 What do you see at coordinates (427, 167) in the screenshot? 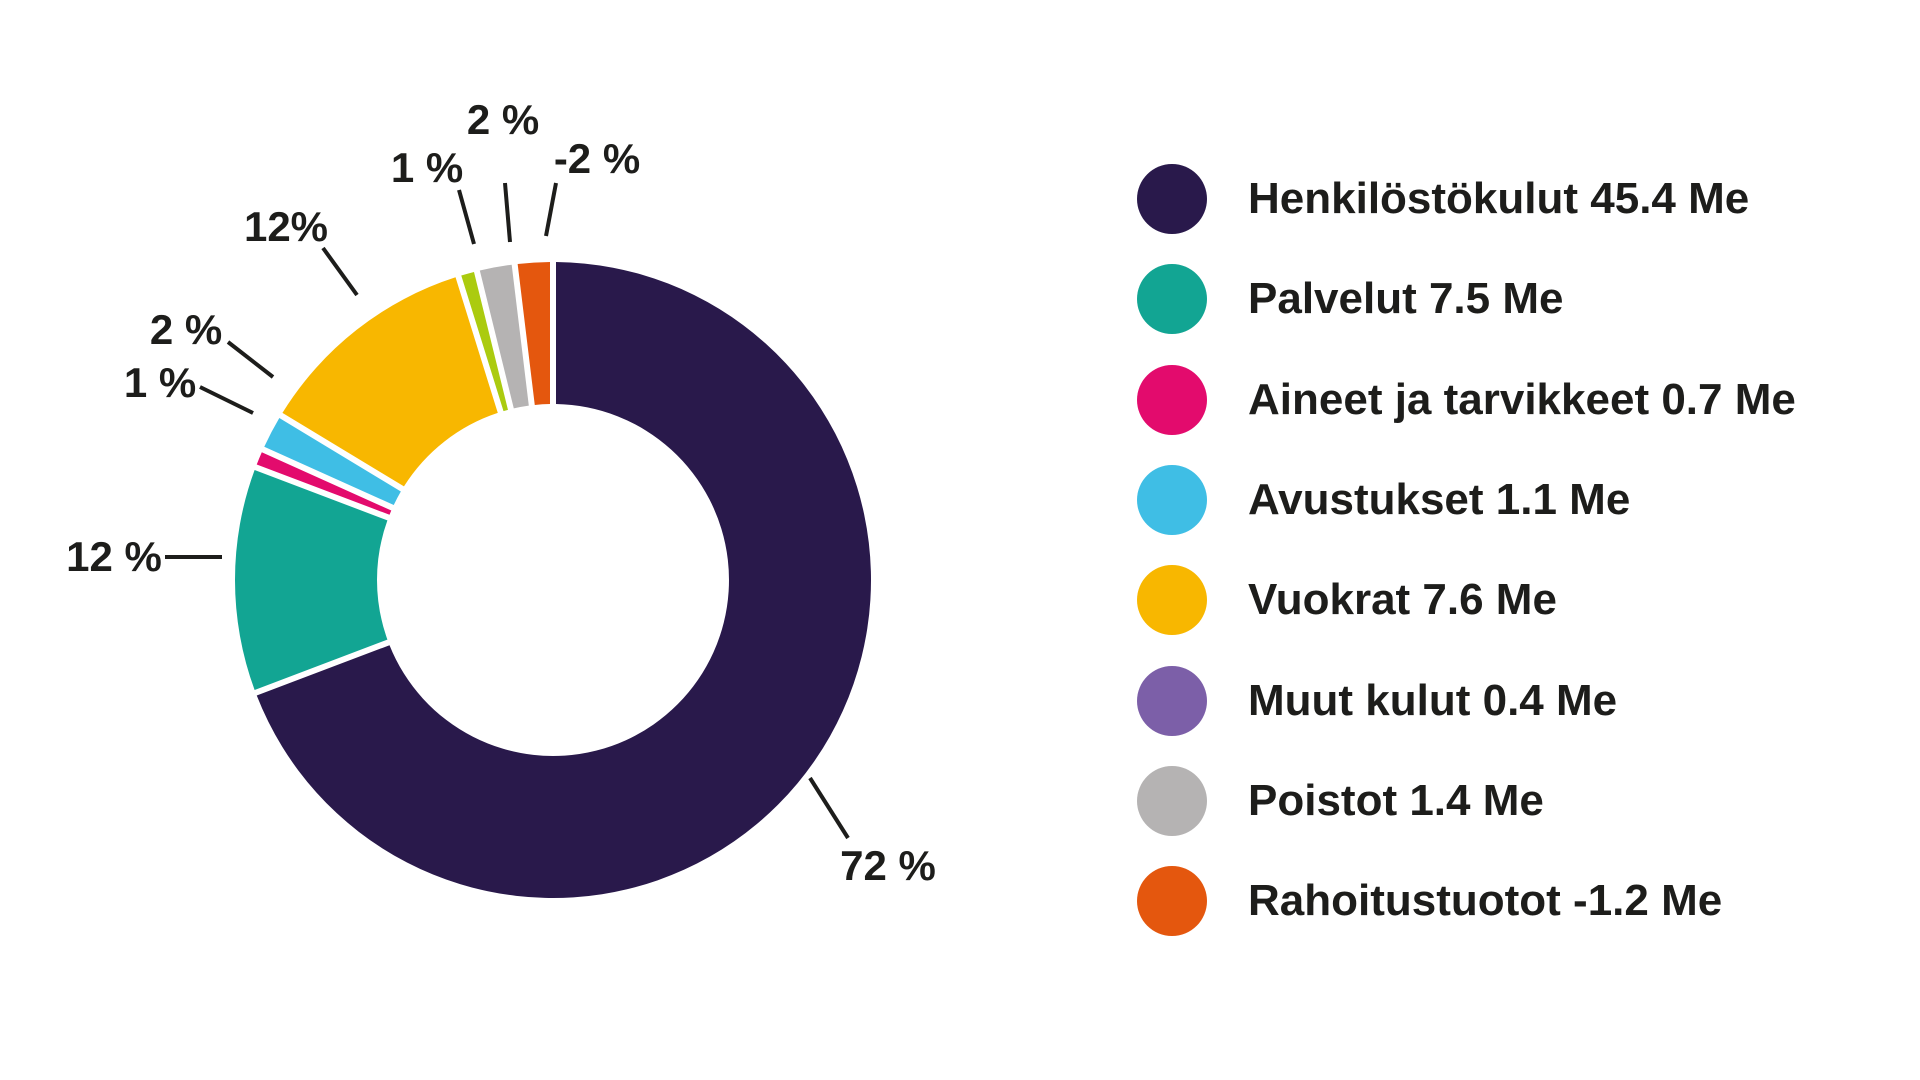
I see `slice-label-muut-kulut: 1 %` at bounding box center [427, 167].